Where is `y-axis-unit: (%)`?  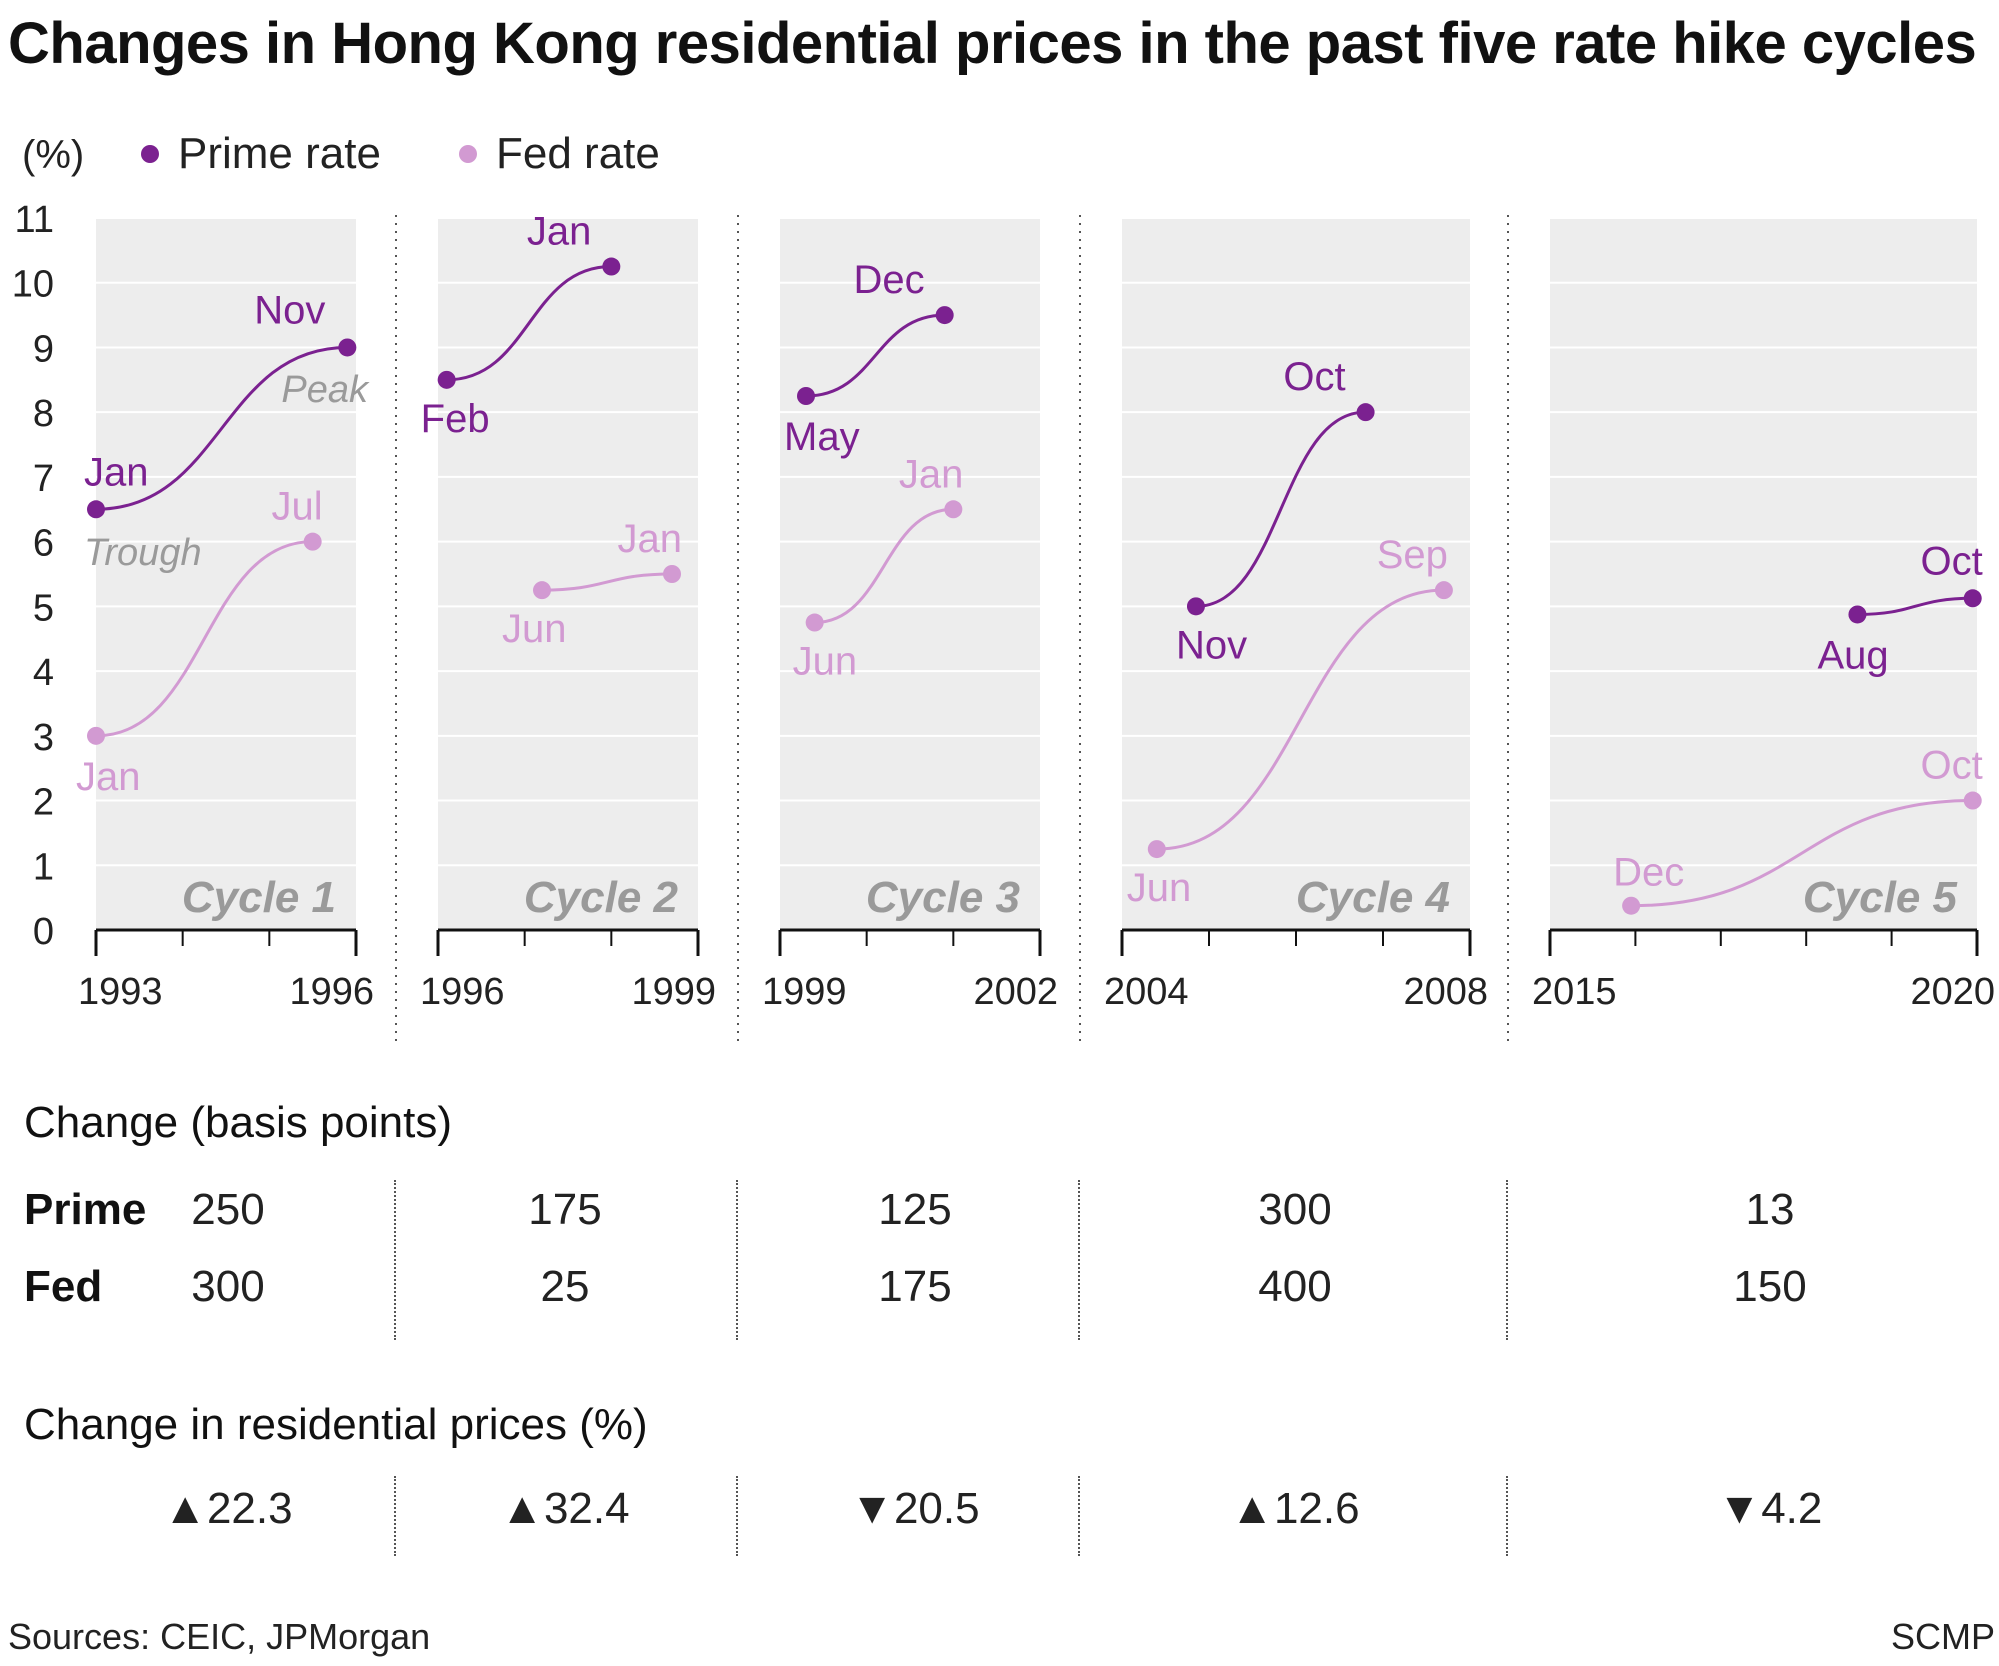 y-axis-unit: (%) is located at coordinates (53, 155).